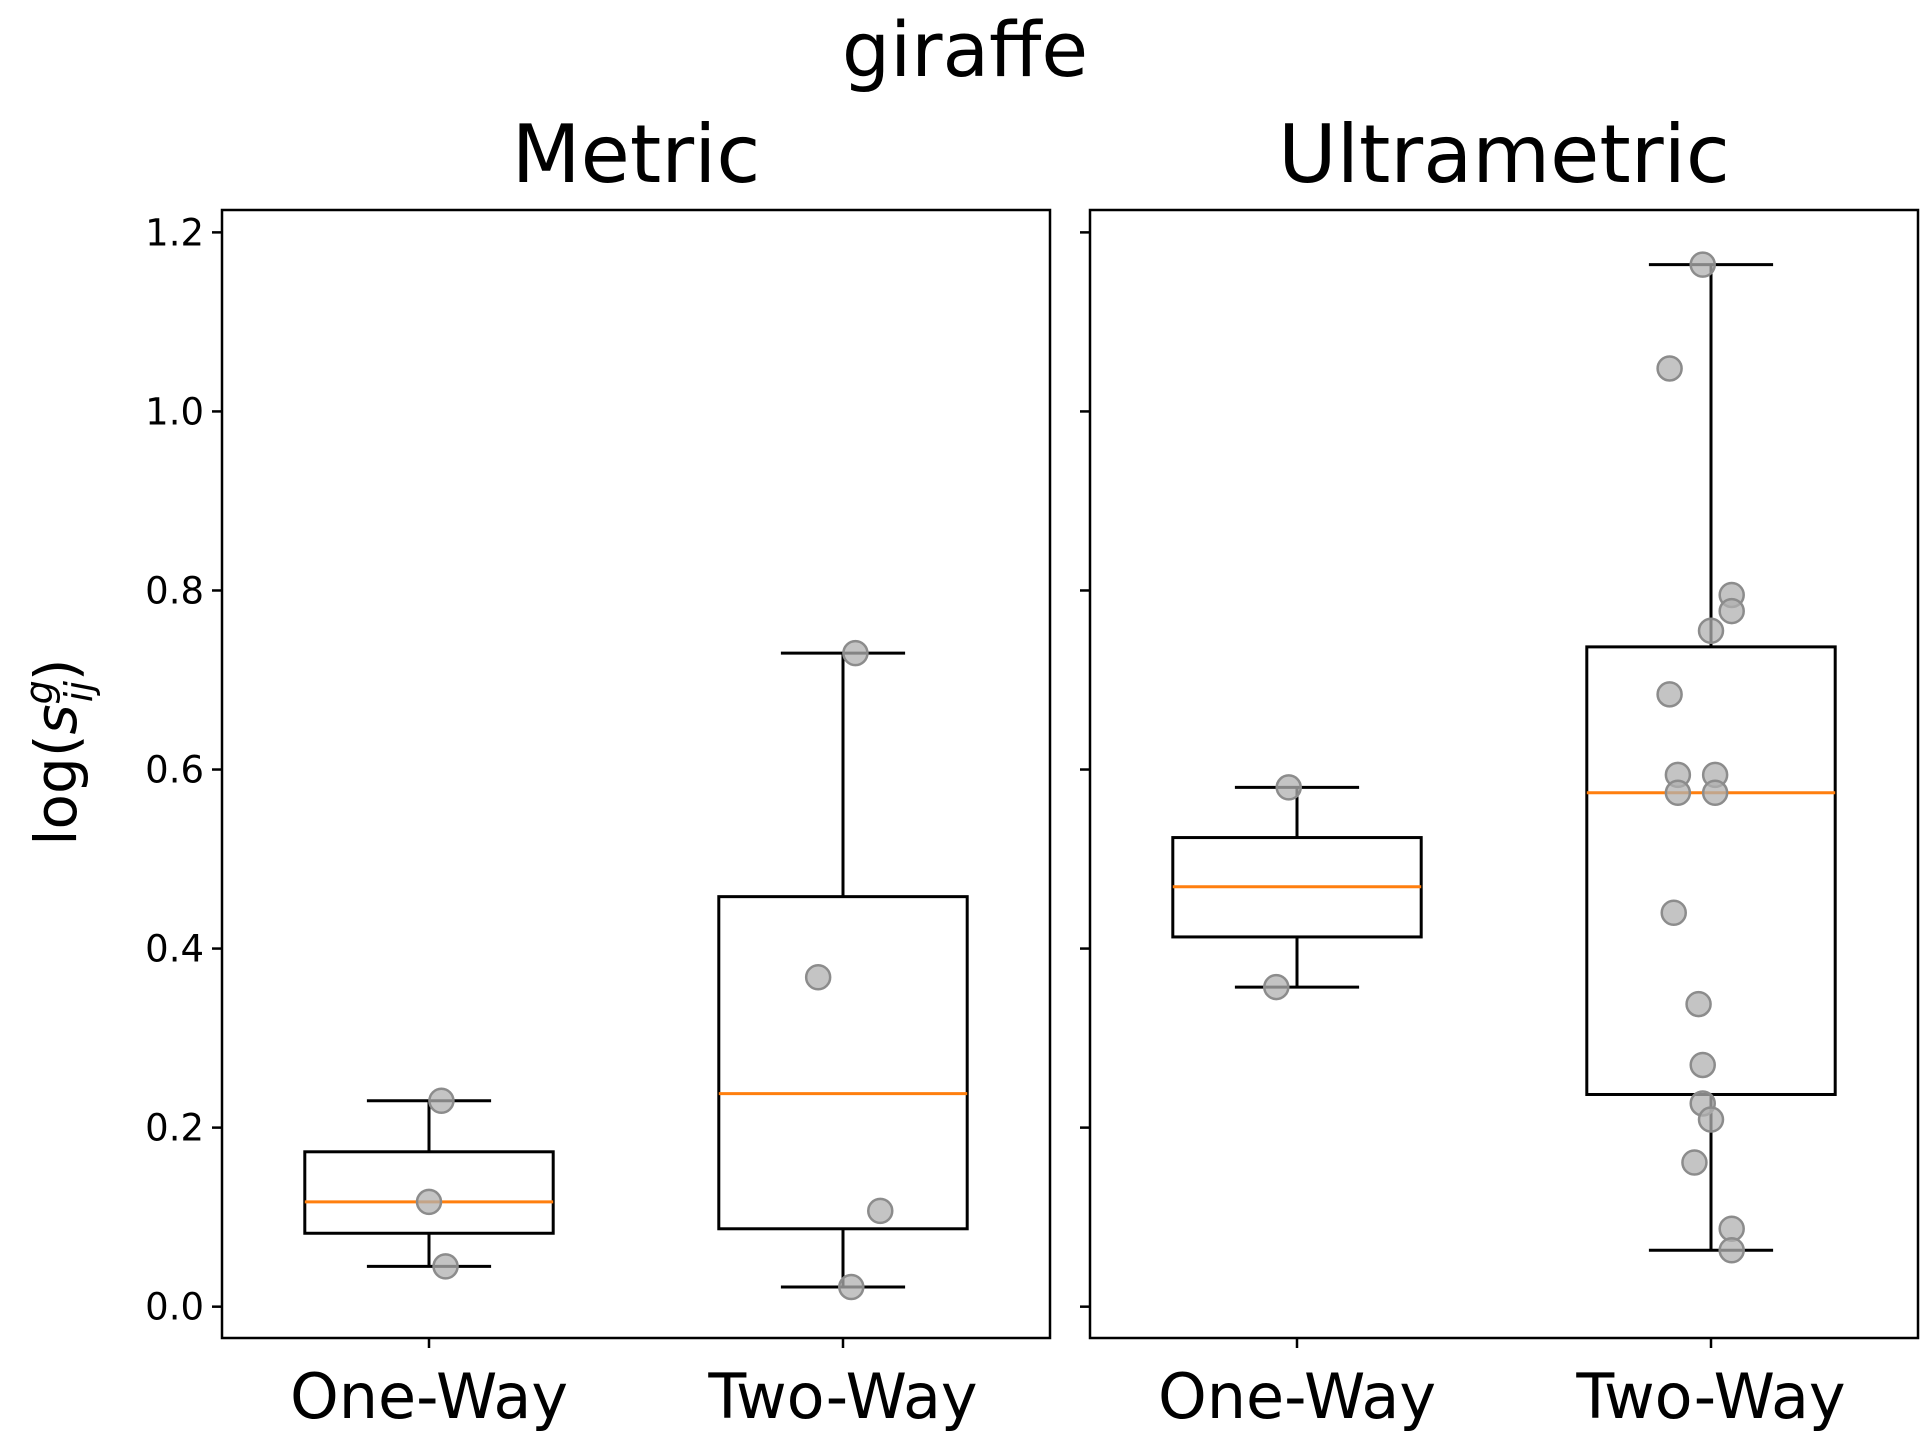 The height and width of the screenshot is (1440, 1920). I want to click on y-tick-label: 1.0, so click(174, 411).